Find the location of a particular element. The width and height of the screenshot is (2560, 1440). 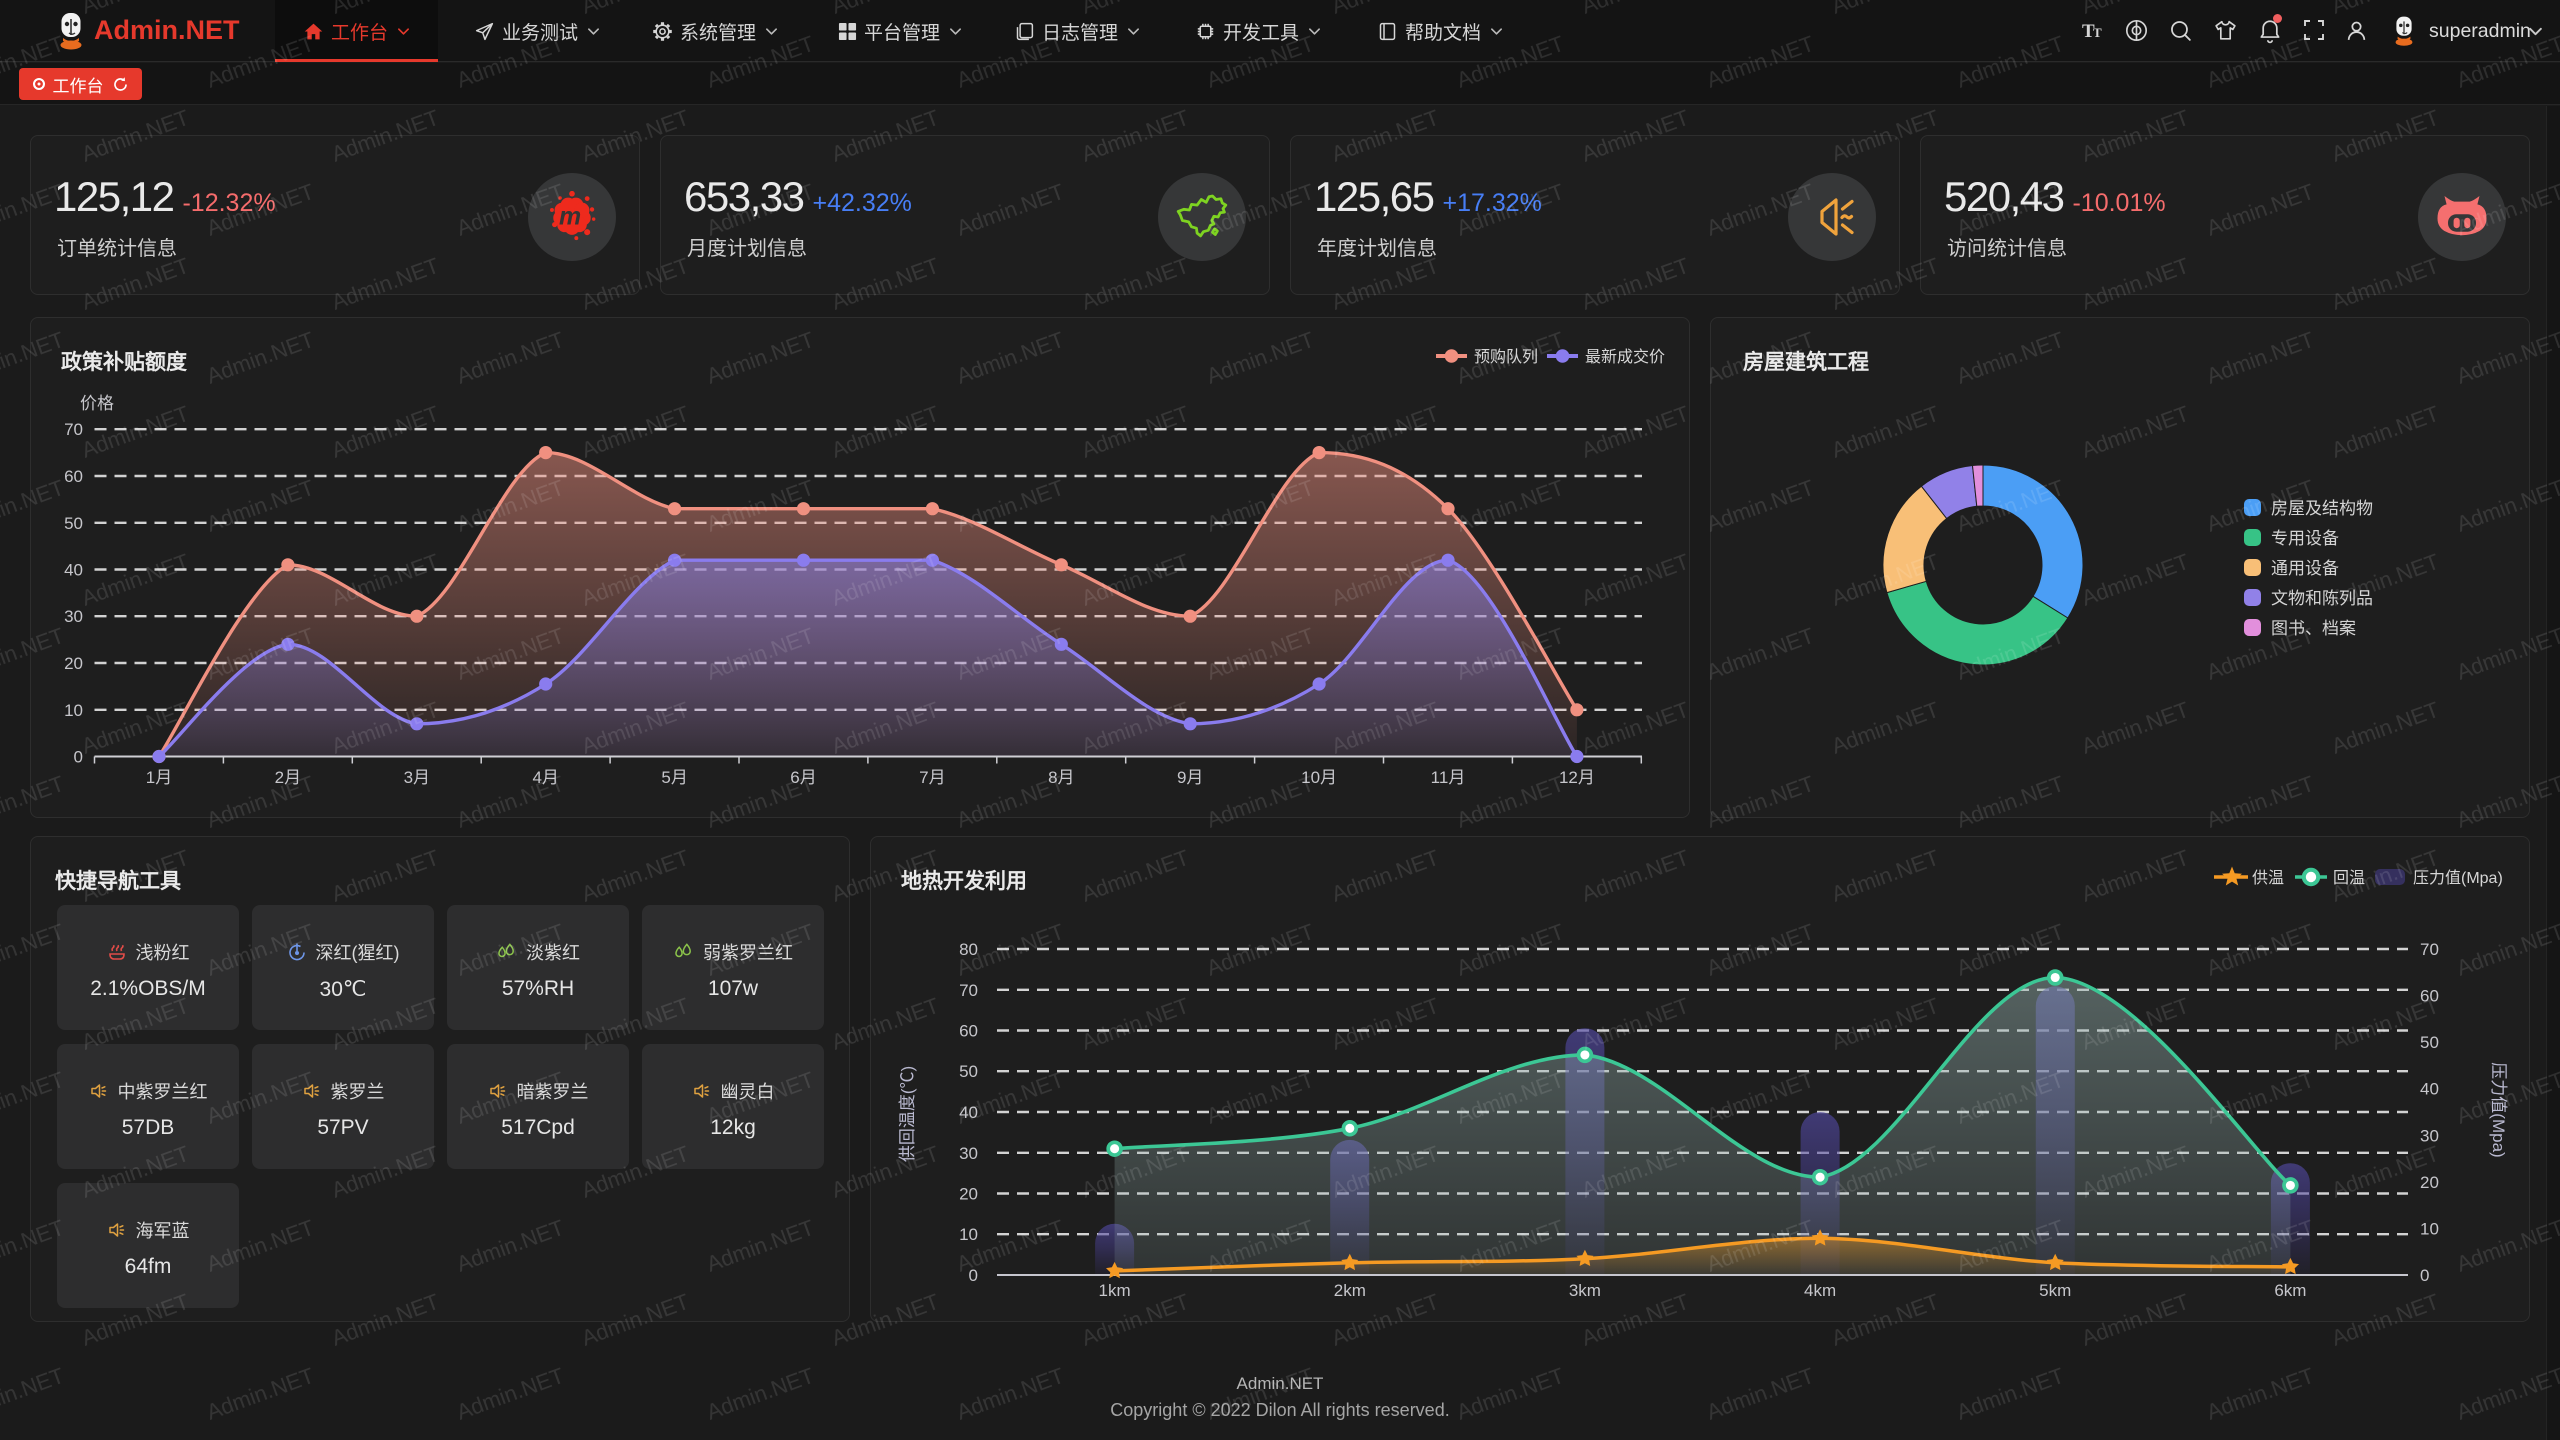

svg-text: 10月 is located at coordinates (1319, 777).